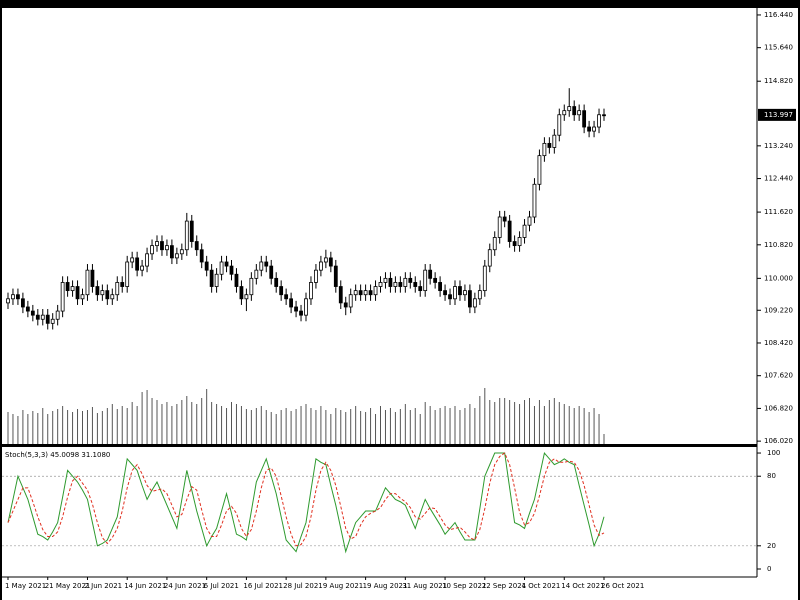 Image resolution: width=800 pixels, height=600 pixels. What do you see at coordinates (582, 586) in the screenshot?
I see `x-tick-label: 14 Oct 2021` at bounding box center [582, 586].